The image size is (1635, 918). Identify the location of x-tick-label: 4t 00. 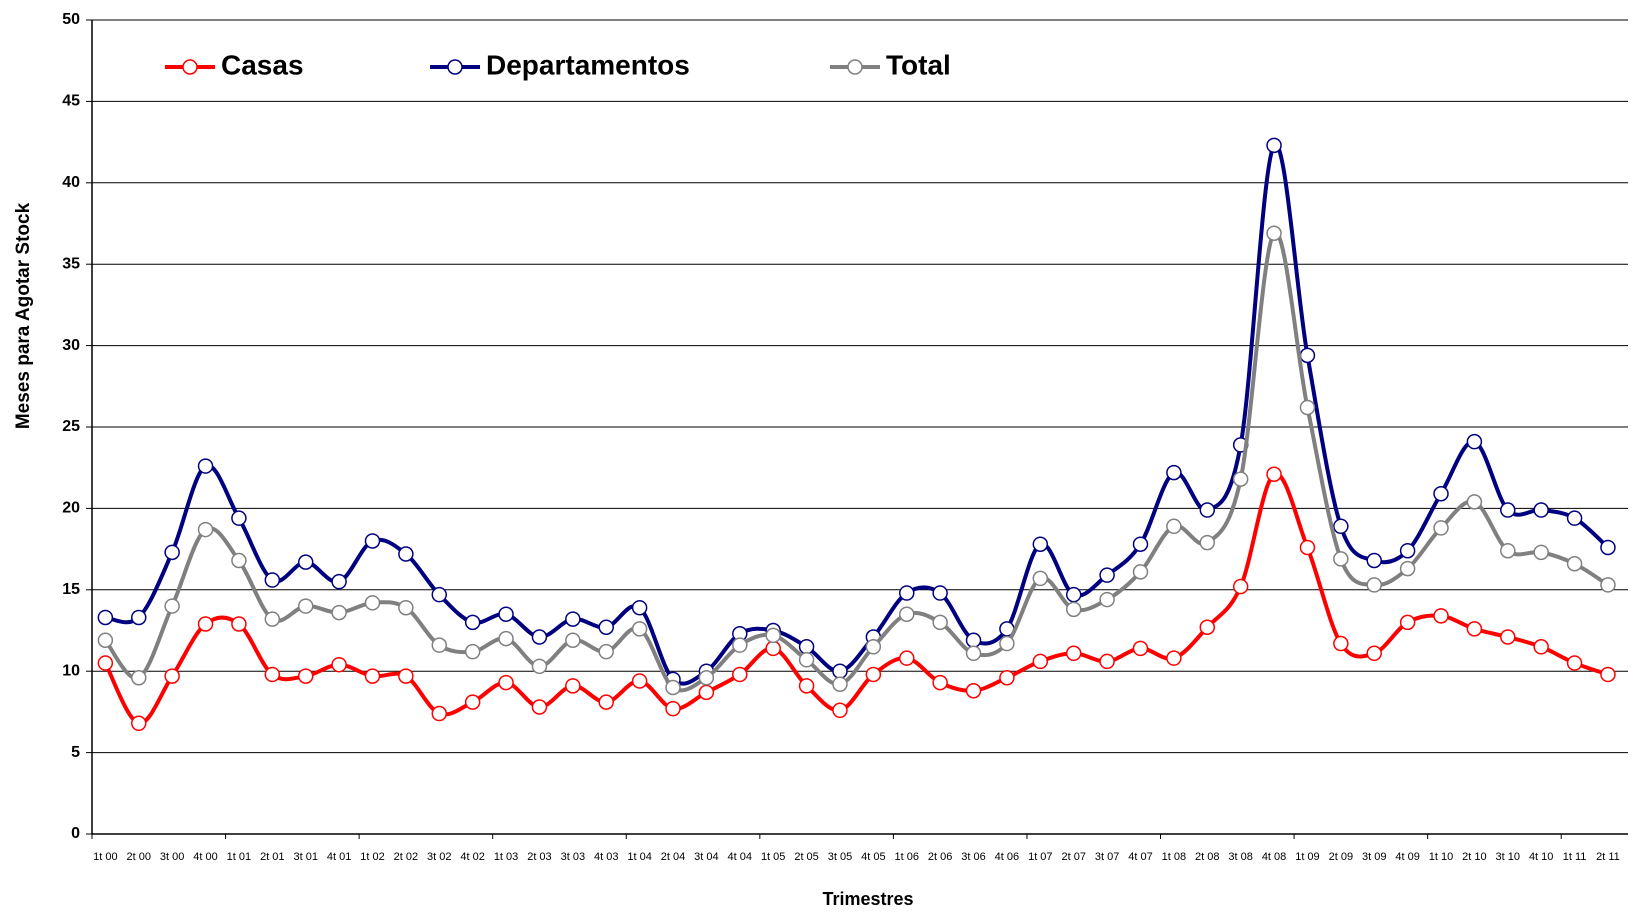
(205, 857).